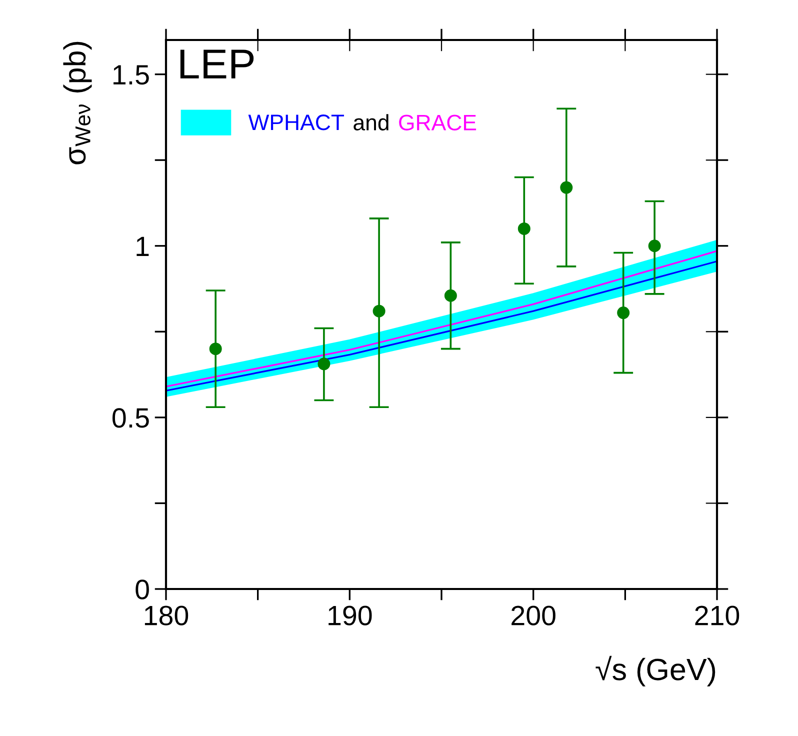  What do you see at coordinates (130, 418) in the screenshot?
I see `y-tick-label: 0.5` at bounding box center [130, 418].